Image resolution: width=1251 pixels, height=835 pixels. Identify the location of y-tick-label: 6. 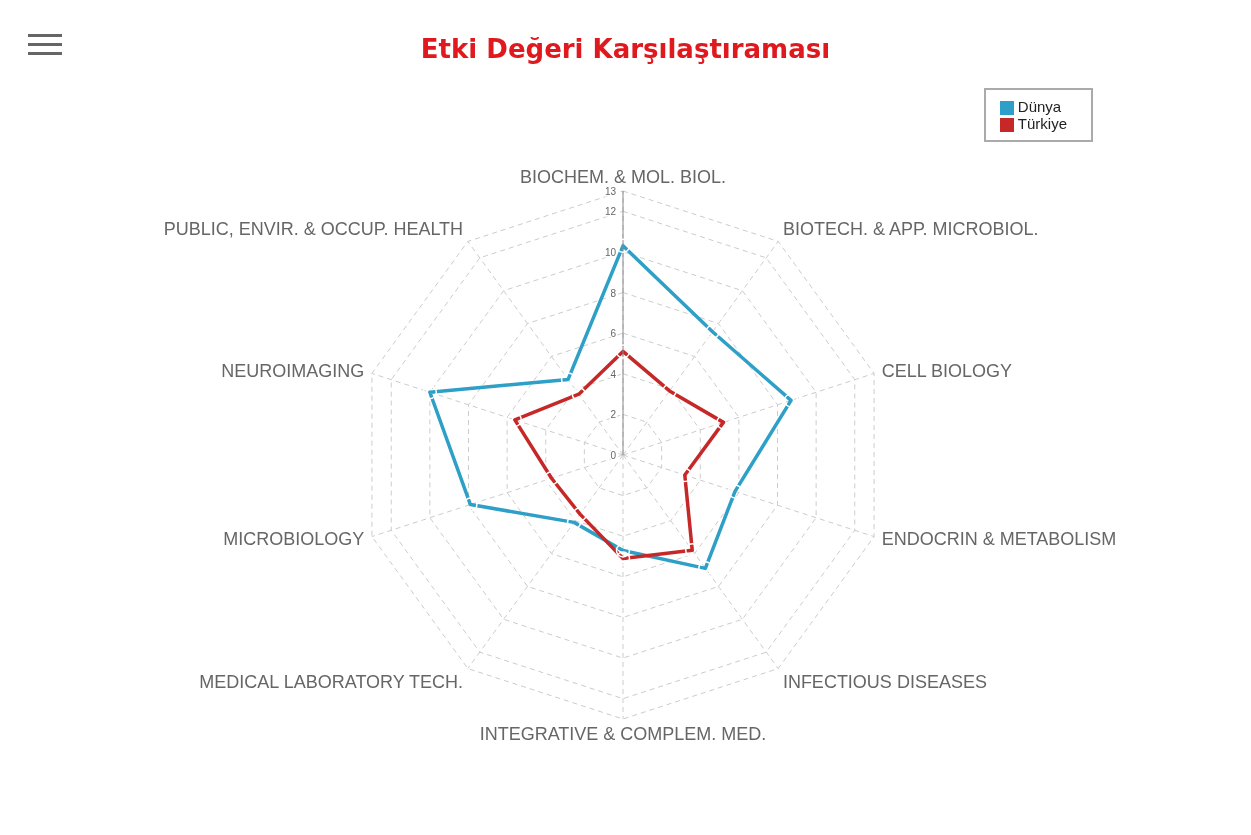
(613, 334).